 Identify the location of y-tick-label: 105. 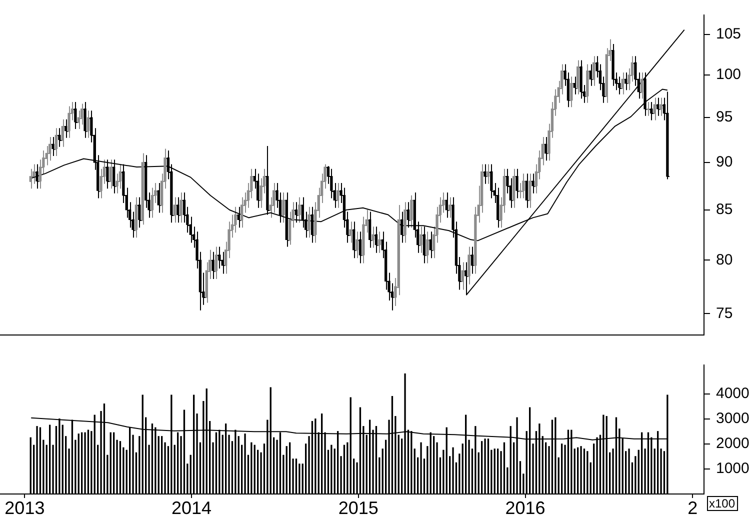
(729, 34).